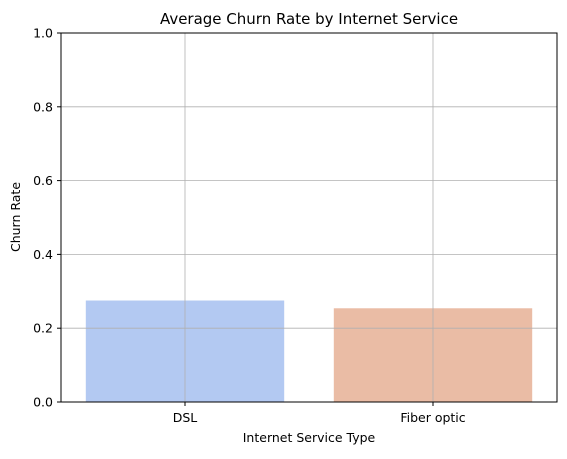 This screenshot has height=459, width=567. I want to click on y-tick-label-5: 1.0, so click(43, 33).